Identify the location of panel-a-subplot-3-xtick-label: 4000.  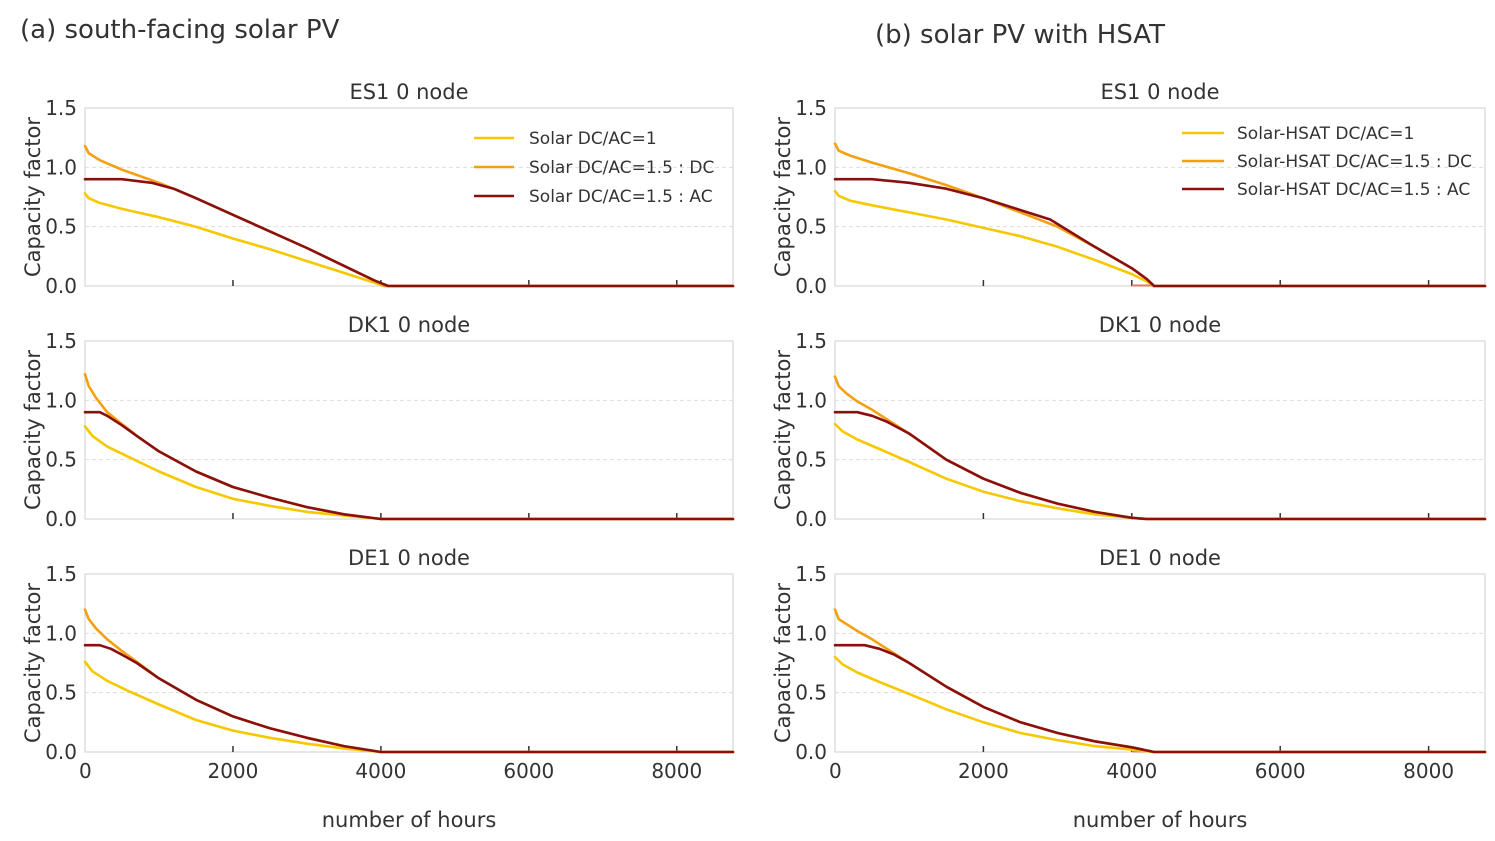
(380, 771).